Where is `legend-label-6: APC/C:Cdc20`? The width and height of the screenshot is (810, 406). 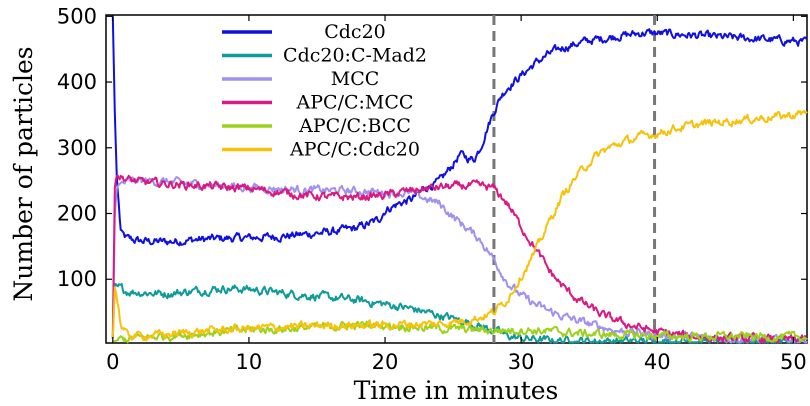
legend-label-6: APC/C:Cdc20 is located at coordinates (354, 150).